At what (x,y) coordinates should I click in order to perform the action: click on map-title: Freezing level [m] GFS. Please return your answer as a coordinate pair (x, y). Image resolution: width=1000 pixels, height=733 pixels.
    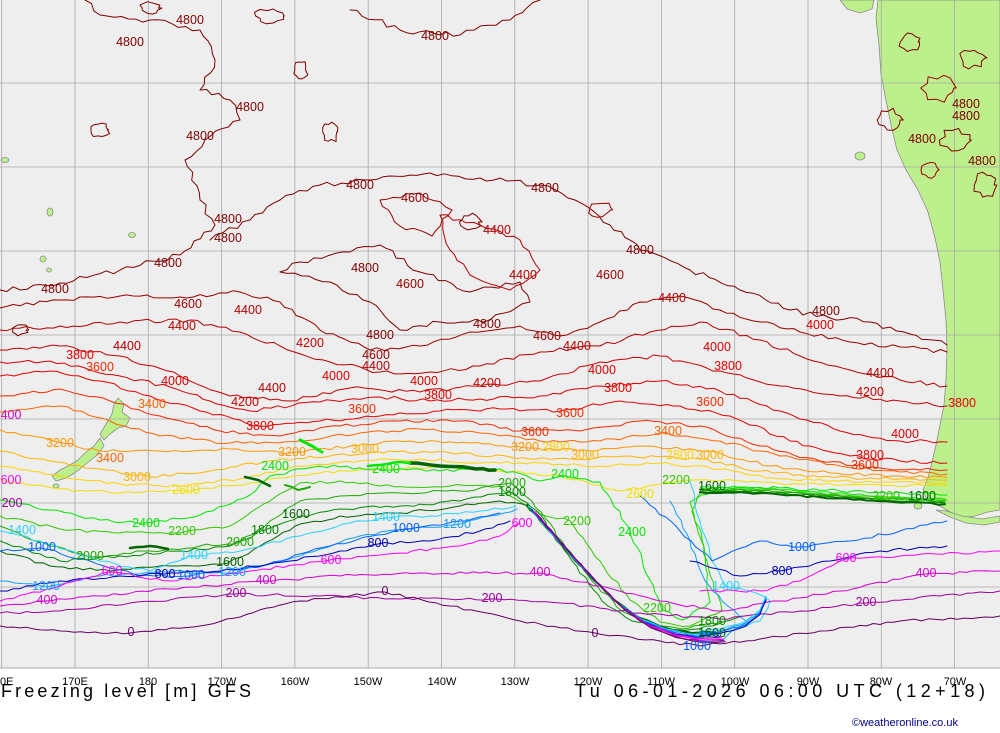
    Looking at the image, I should click on (126, 691).